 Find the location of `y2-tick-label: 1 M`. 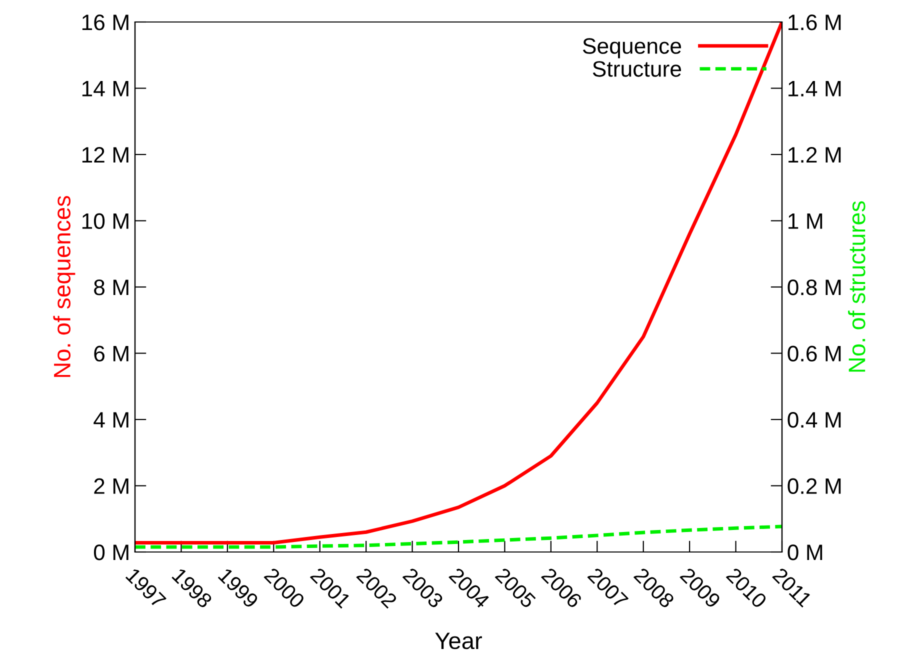

y2-tick-label: 1 M is located at coordinates (805, 221).